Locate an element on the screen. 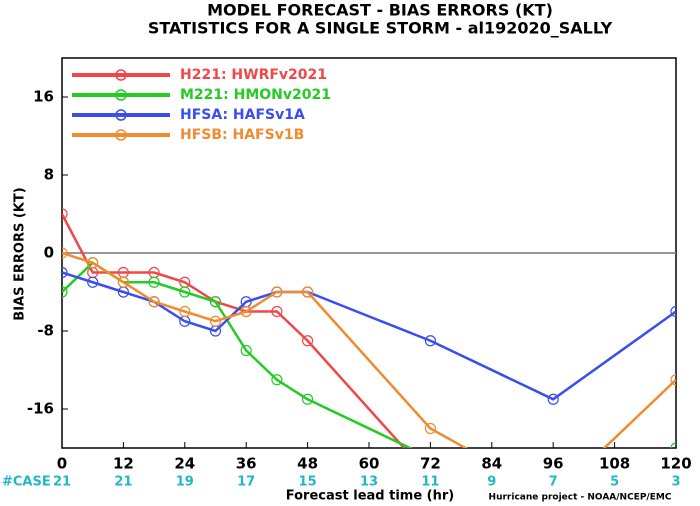 The height and width of the screenshot is (506, 700). x-tick-label: 120 is located at coordinates (675, 464).